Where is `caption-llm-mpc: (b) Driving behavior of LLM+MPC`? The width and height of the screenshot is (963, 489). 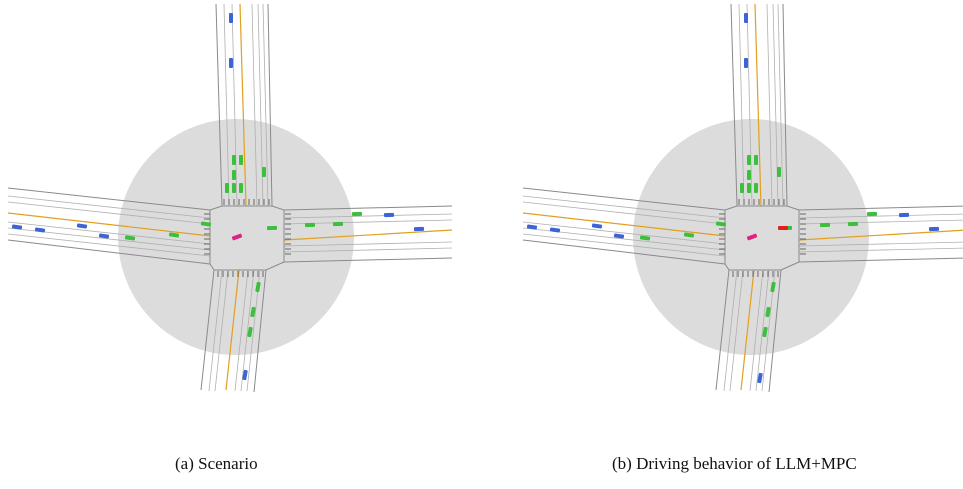 caption-llm-mpc: (b) Driving behavior of LLM+MPC is located at coordinates (734, 464).